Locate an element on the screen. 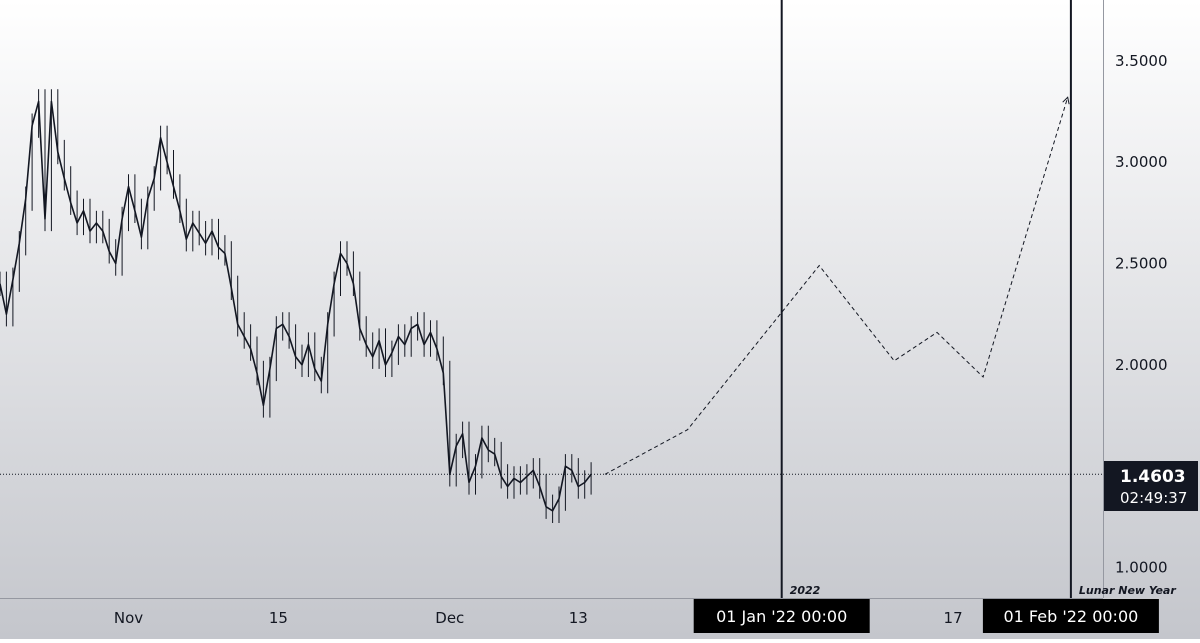 Image resolution: width=1200 pixels, height=643 pixels. current-price-countdown: 02:49:37 is located at coordinates (1153, 498).